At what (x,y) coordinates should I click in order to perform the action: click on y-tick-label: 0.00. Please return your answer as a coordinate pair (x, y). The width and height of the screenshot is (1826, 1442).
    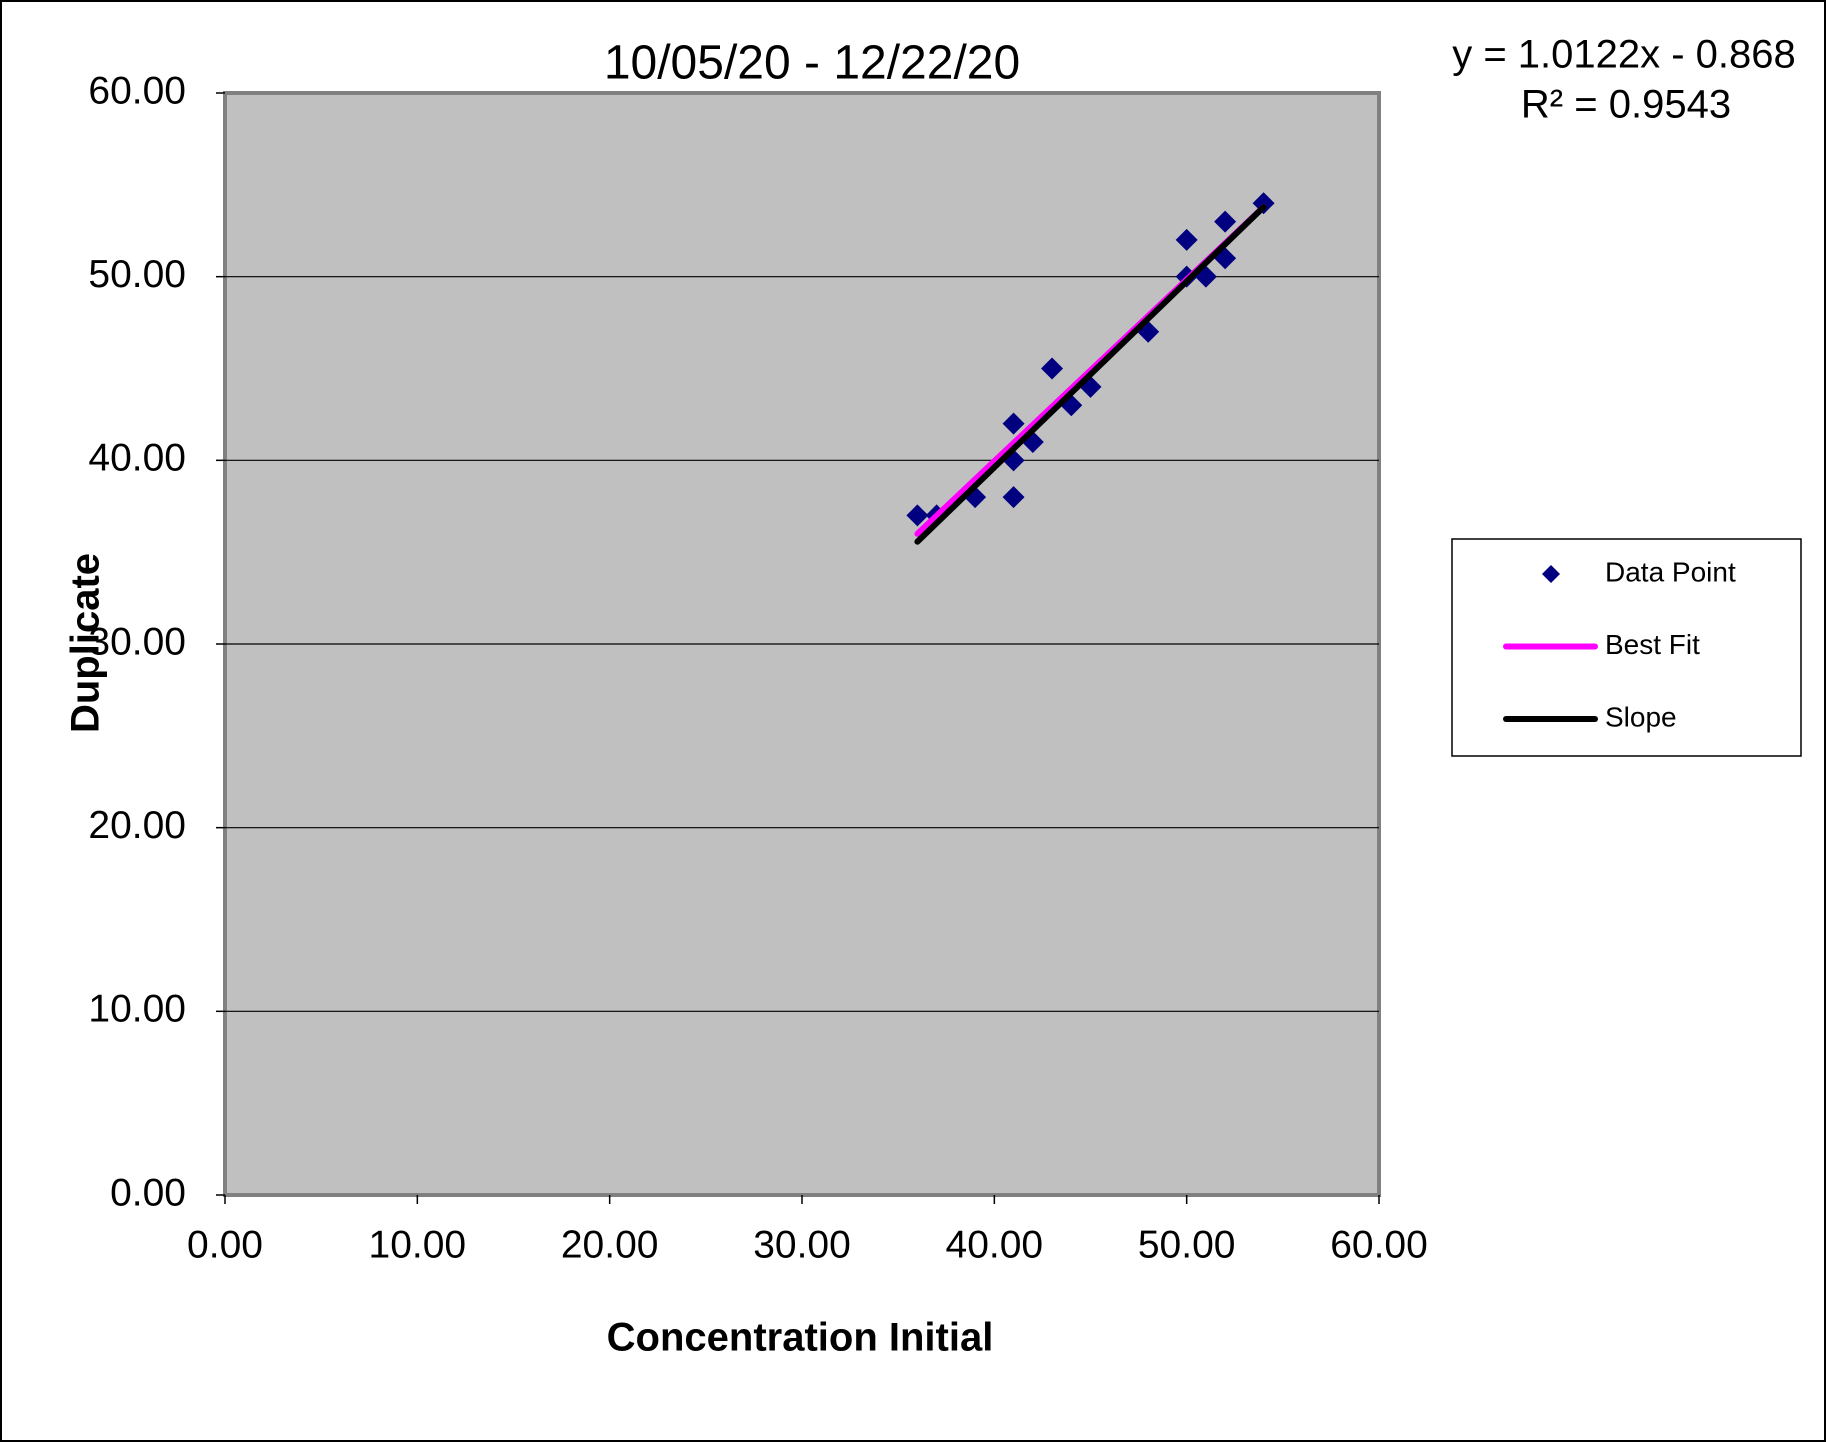
    Looking at the image, I should click on (148, 1192).